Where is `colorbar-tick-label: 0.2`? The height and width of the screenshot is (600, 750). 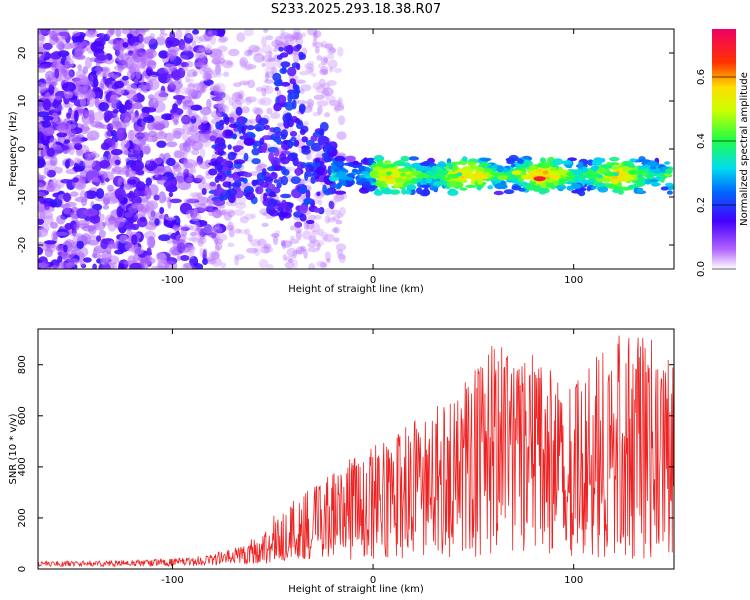
colorbar-tick-label: 0.2 is located at coordinates (701, 205).